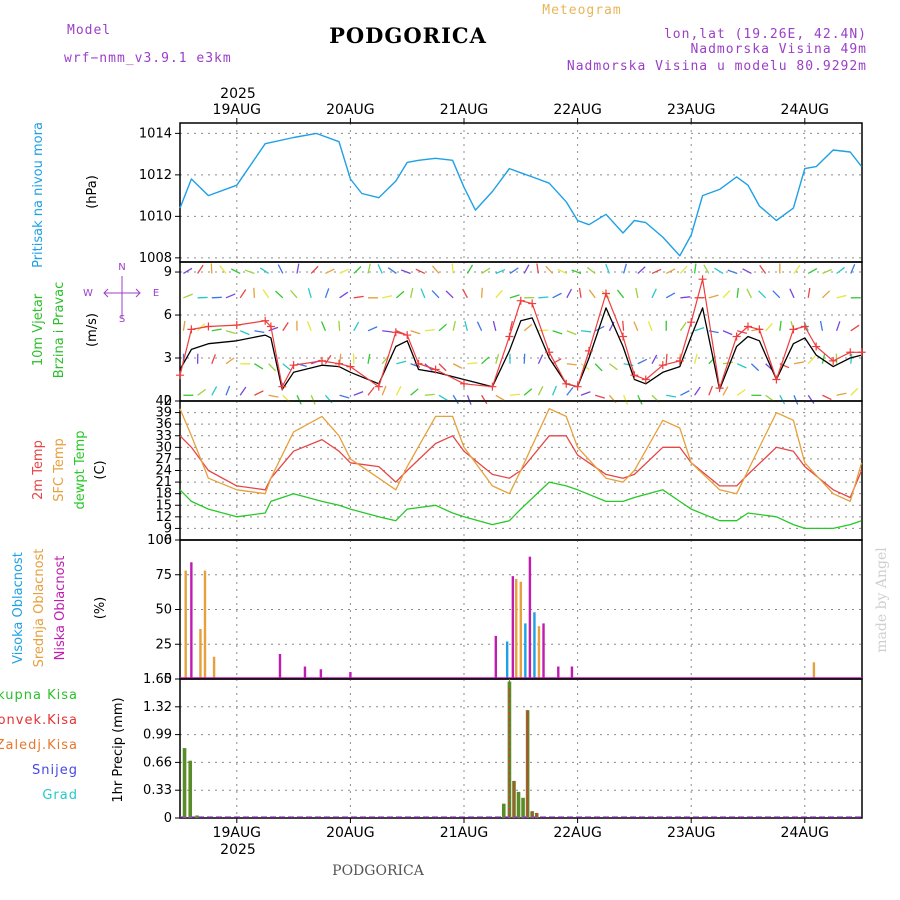 The width and height of the screenshot is (900, 900). I want to click on precip-legend-item: Ukupna Kisa, so click(39, 695).